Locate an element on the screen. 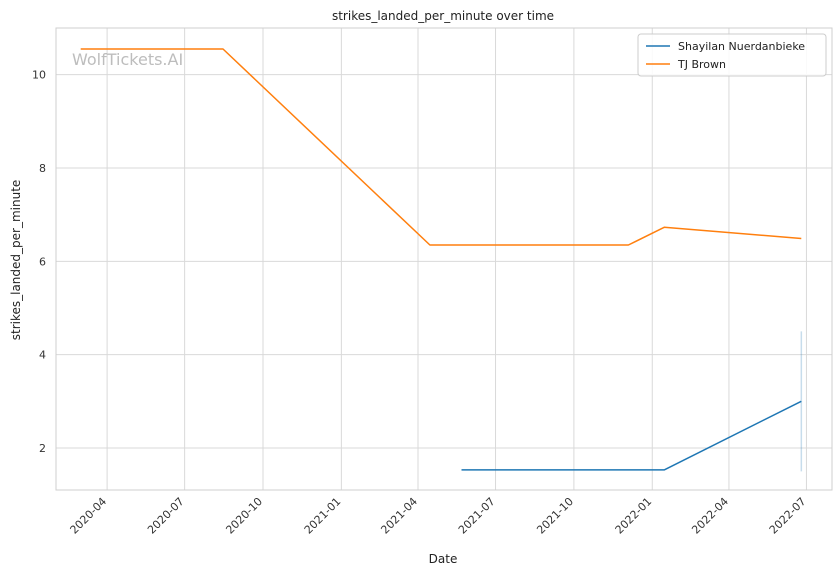  y-axis-title: strikes_landed_per_minute is located at coordinates (16, 260).